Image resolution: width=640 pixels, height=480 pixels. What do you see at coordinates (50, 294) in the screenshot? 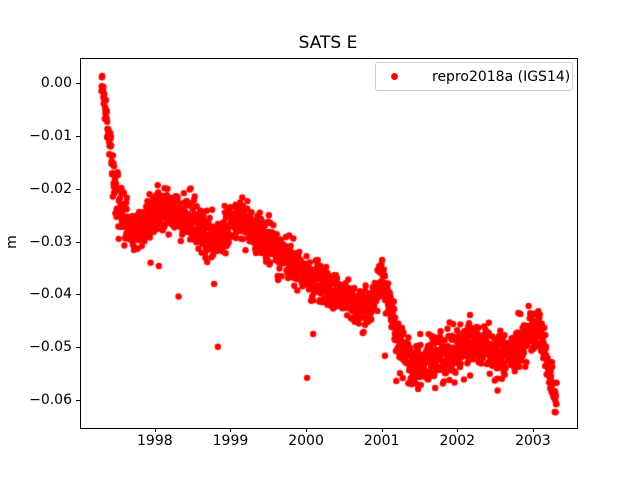
I see `y-tick-label: −0.04` at bounding box center [50, 294].